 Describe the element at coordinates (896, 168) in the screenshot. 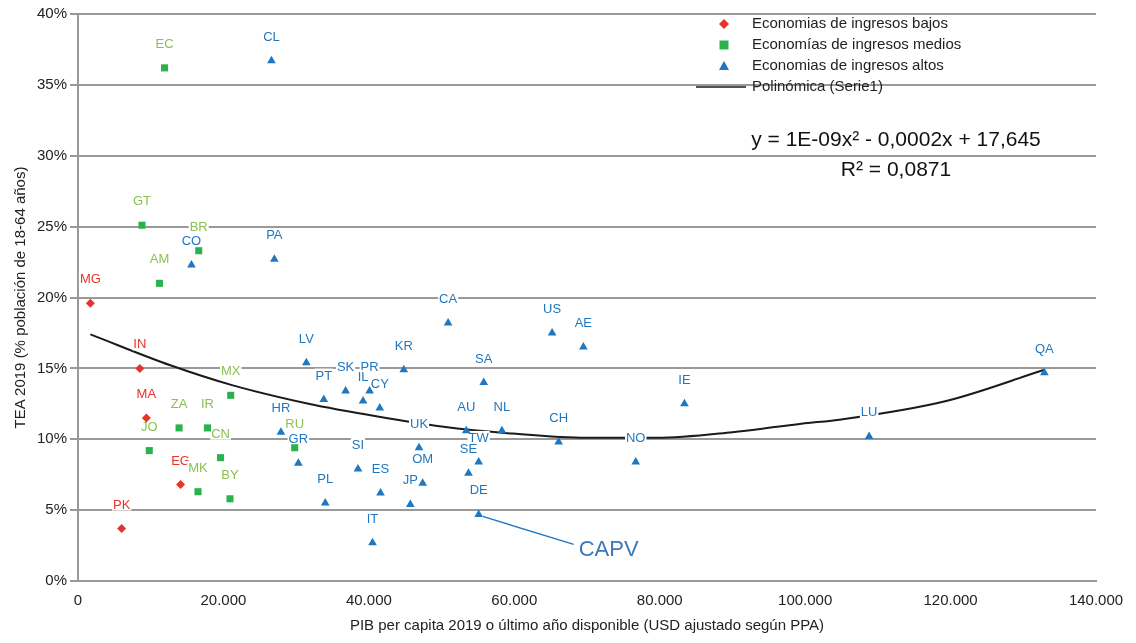

I see `annotation: R² = 0,0871` at that location.